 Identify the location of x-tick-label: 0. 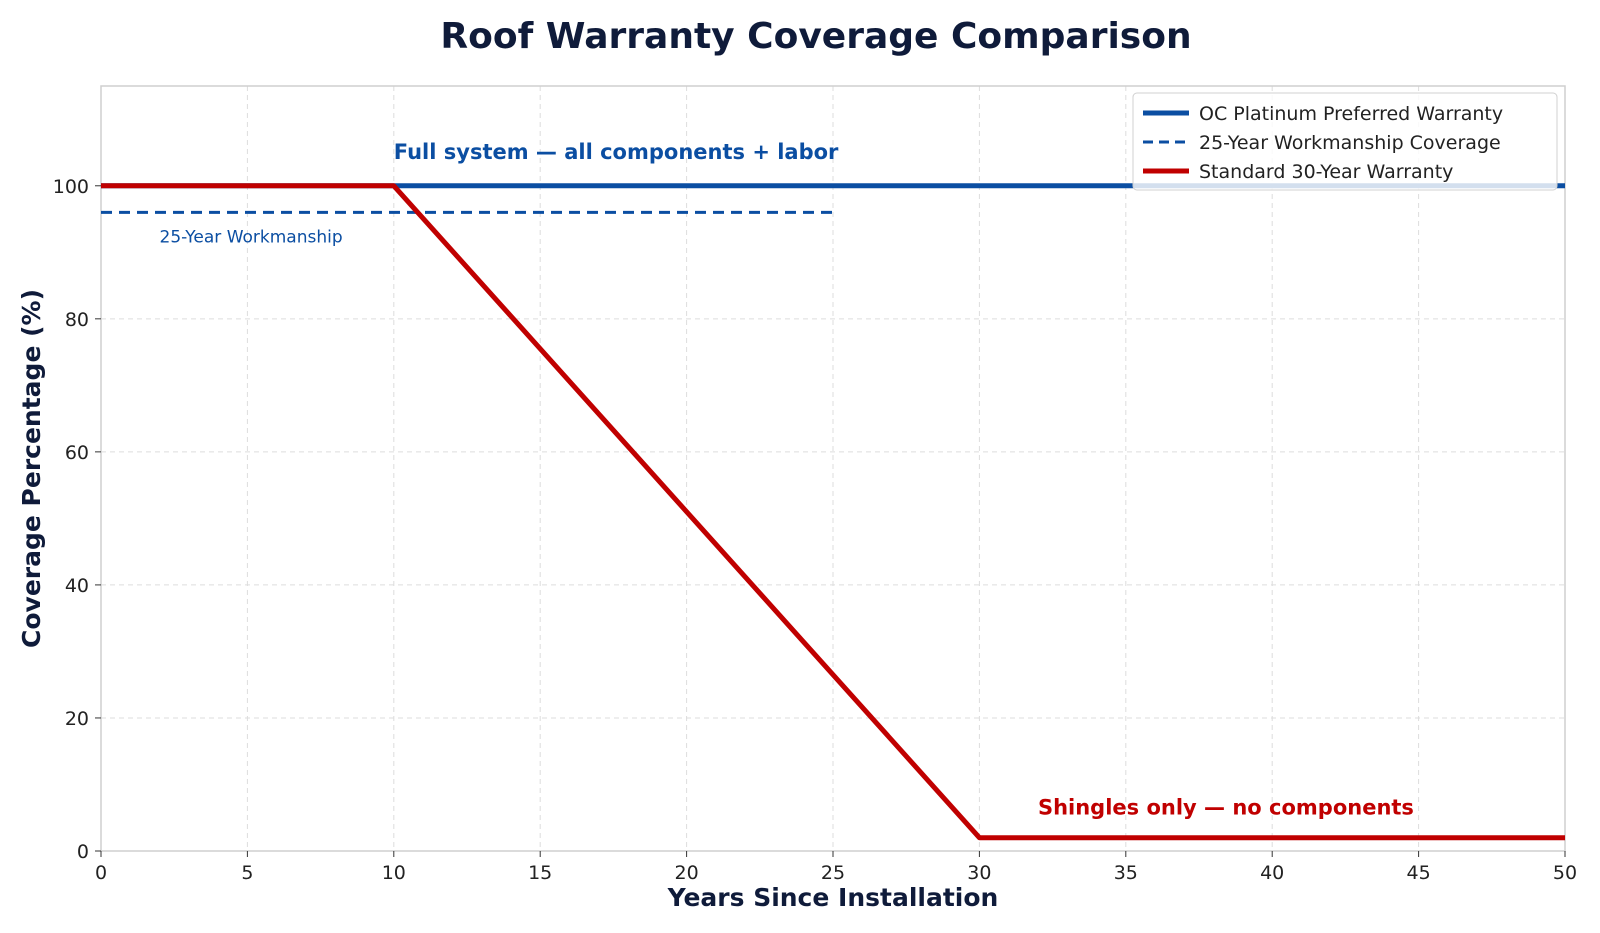
(101, 873).